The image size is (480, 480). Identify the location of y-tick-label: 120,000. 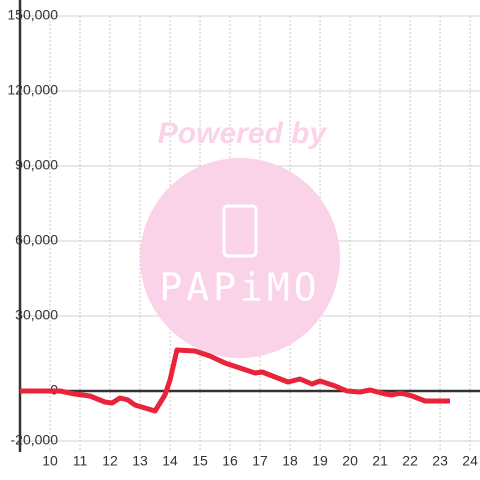
(32, 90).